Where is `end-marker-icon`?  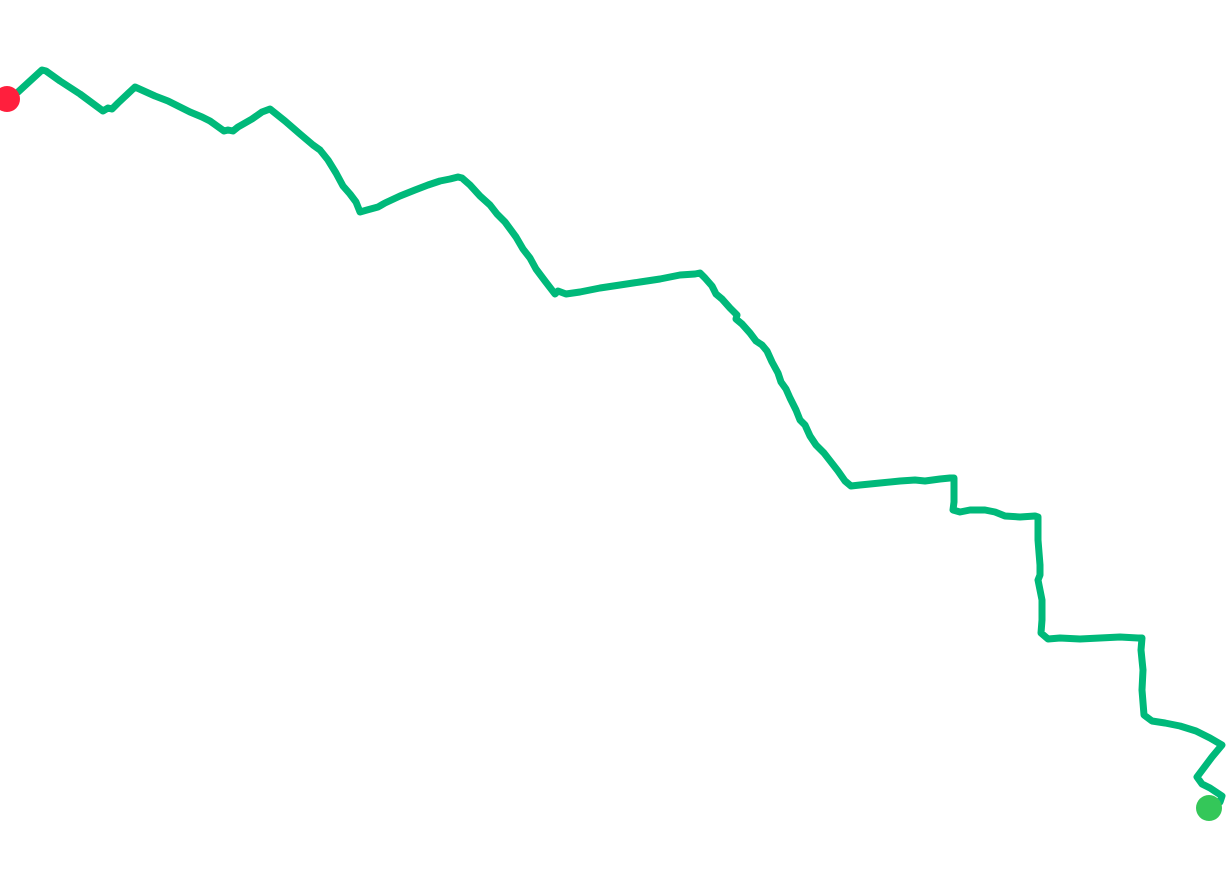
end-marker-icon is located at coordinates (1209, 808).